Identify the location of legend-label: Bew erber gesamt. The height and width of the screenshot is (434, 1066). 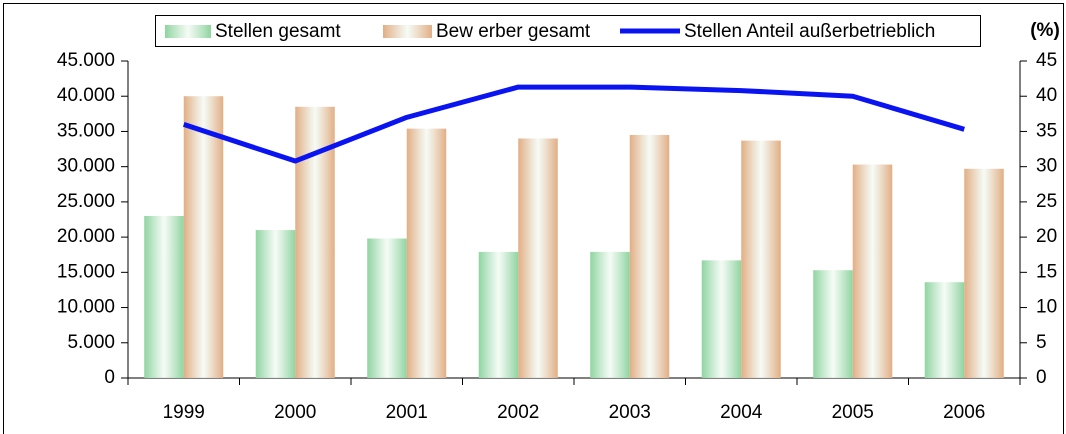
(513, 31).